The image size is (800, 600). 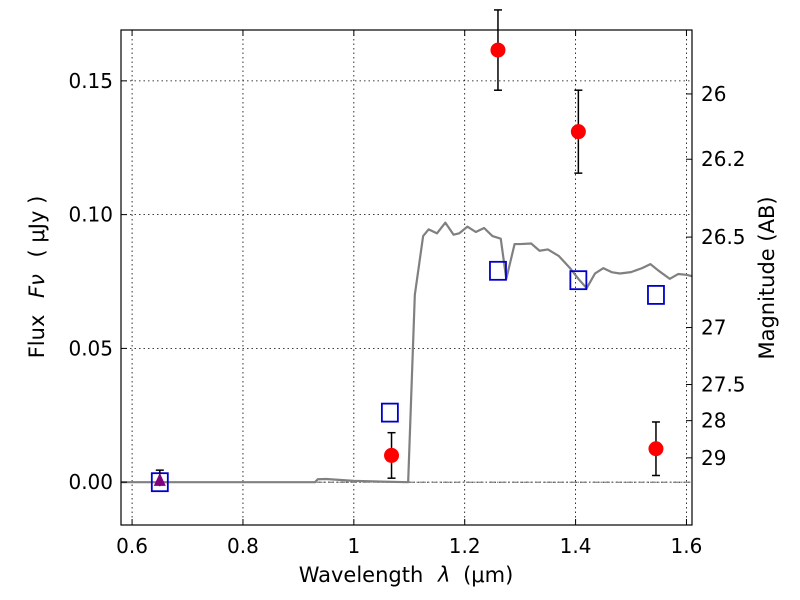 What do you see at coordinates (37, 227) in the screenshot?
I see `y-axis-label-unit: ( μJy )` at bounding box center [37, 227].